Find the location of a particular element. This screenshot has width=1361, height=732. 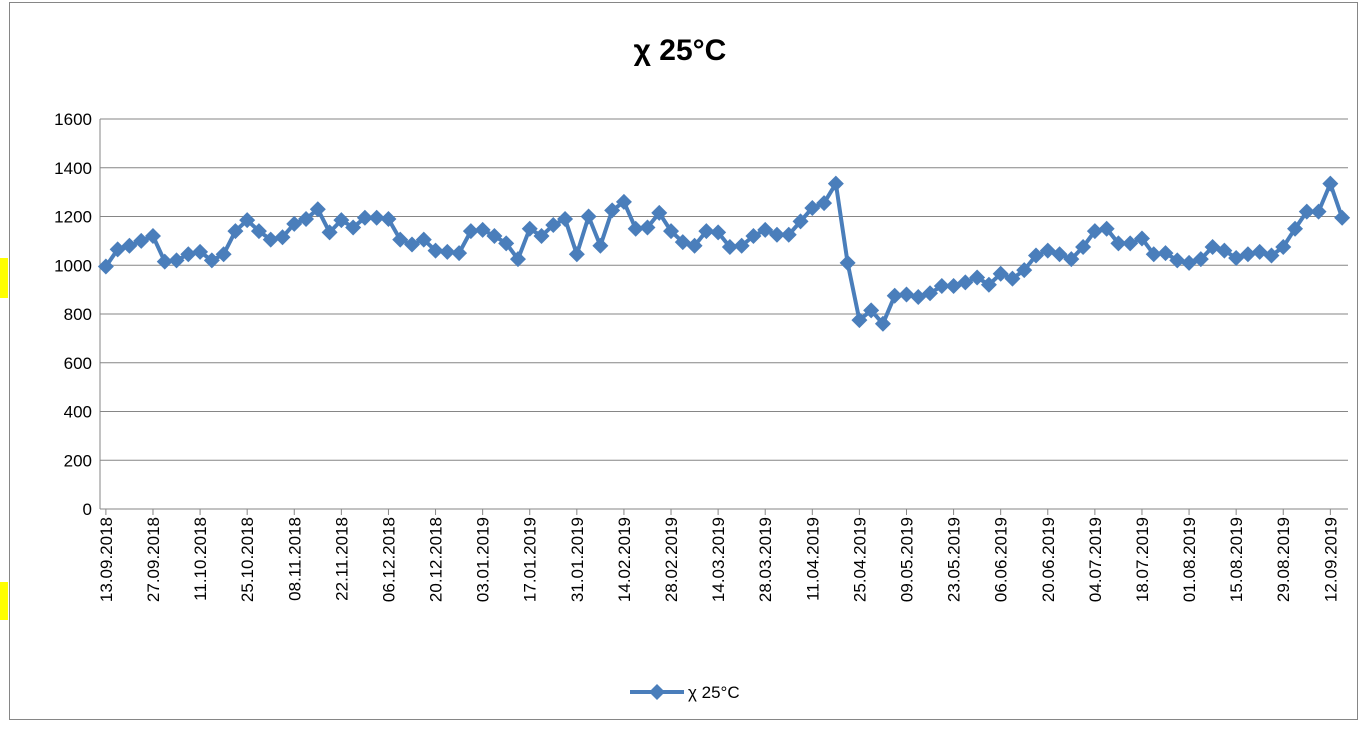

x-tick-label: 11.10.2018 is located at coordinates (200, 559).